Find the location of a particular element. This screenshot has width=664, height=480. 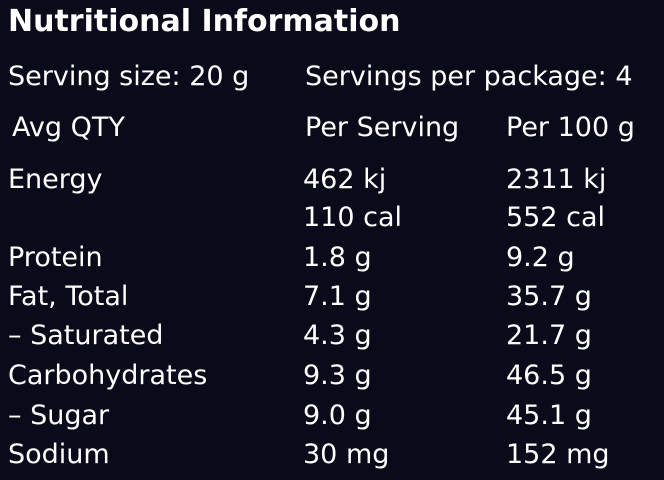

table-row: Fat, Total 7.1 g 35.7 g is located at coordinates (332, 297).